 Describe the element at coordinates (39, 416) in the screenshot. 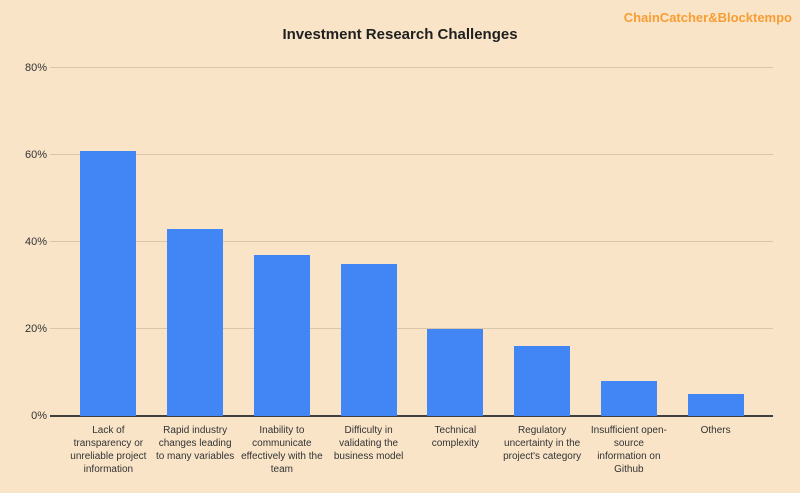

I see `y-axis-label-0%: 0%` at that location.